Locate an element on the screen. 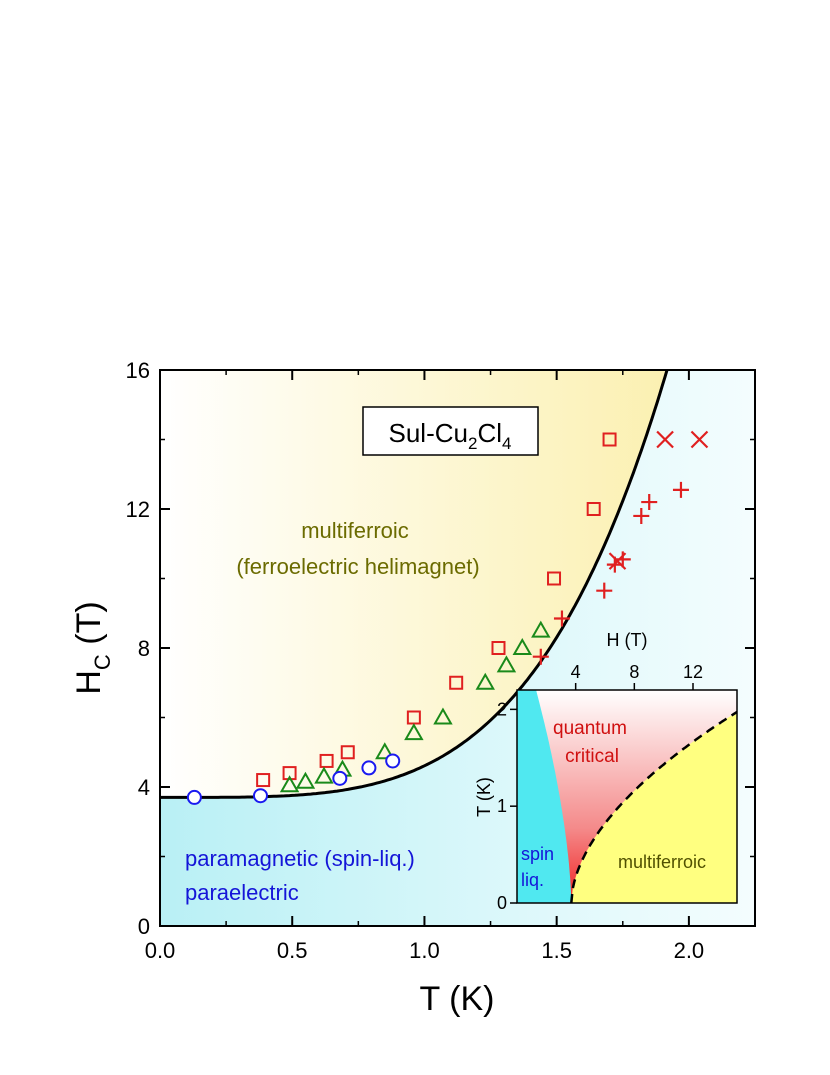 The image size is (830, 1075). x-axis-label: T (K) is located at coordinates (457, 999).